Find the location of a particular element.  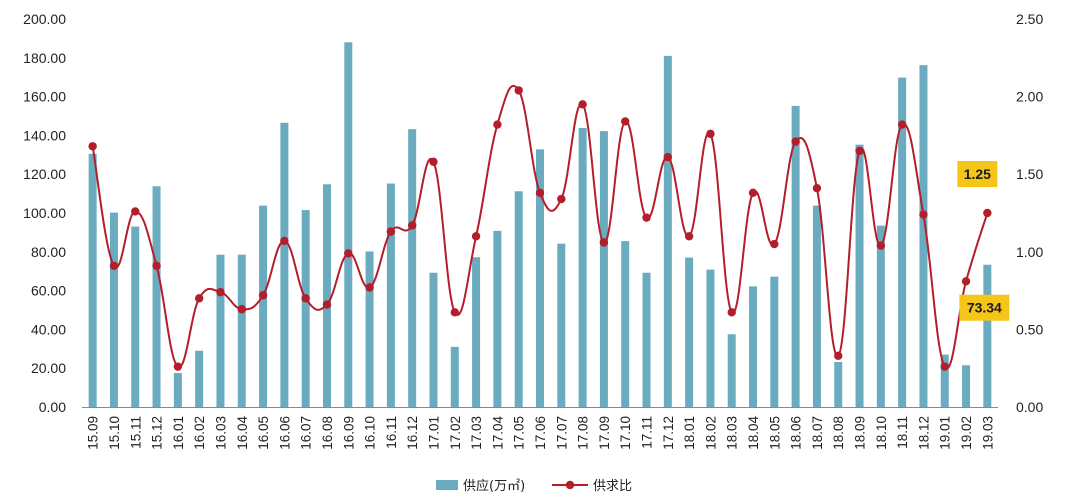

x-tick-label: 15.09 is located at coordinates (93, 433).